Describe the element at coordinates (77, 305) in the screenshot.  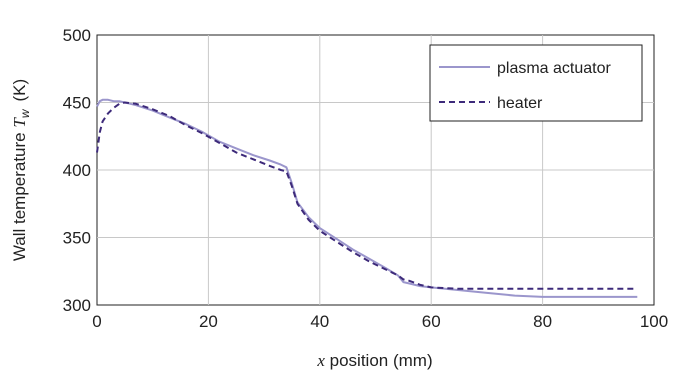
I see `y-tick-label: 300` at that location.